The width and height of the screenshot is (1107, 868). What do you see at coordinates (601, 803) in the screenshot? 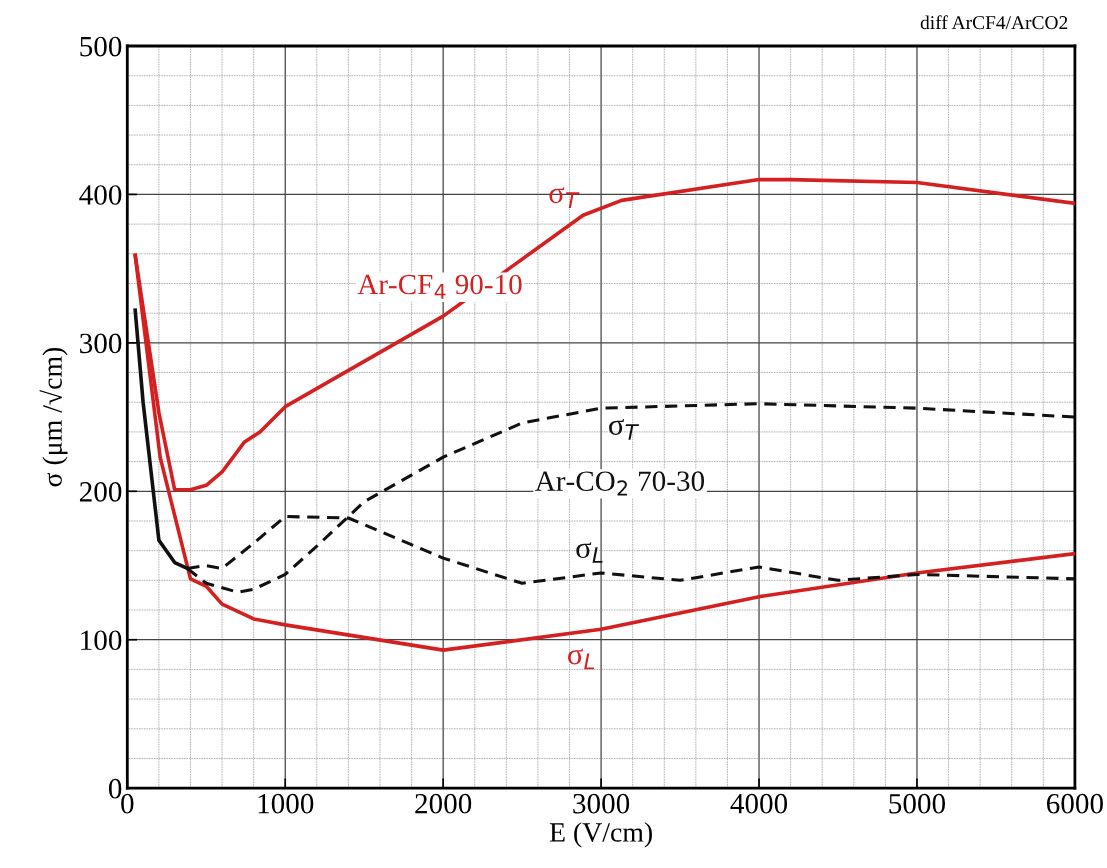
I see `x-tick-label: 3000` at bounding box center [601, 803].